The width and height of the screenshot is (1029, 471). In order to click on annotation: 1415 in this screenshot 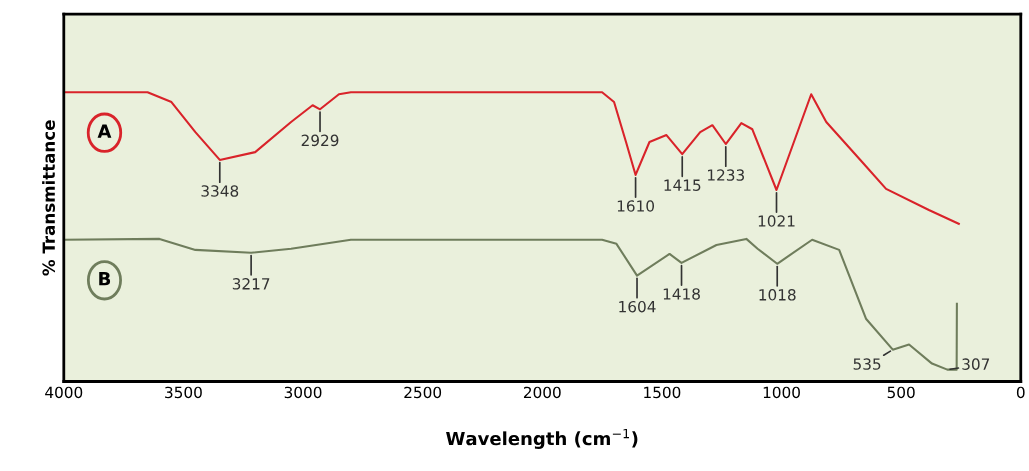, I will do `click(682, 185)`.